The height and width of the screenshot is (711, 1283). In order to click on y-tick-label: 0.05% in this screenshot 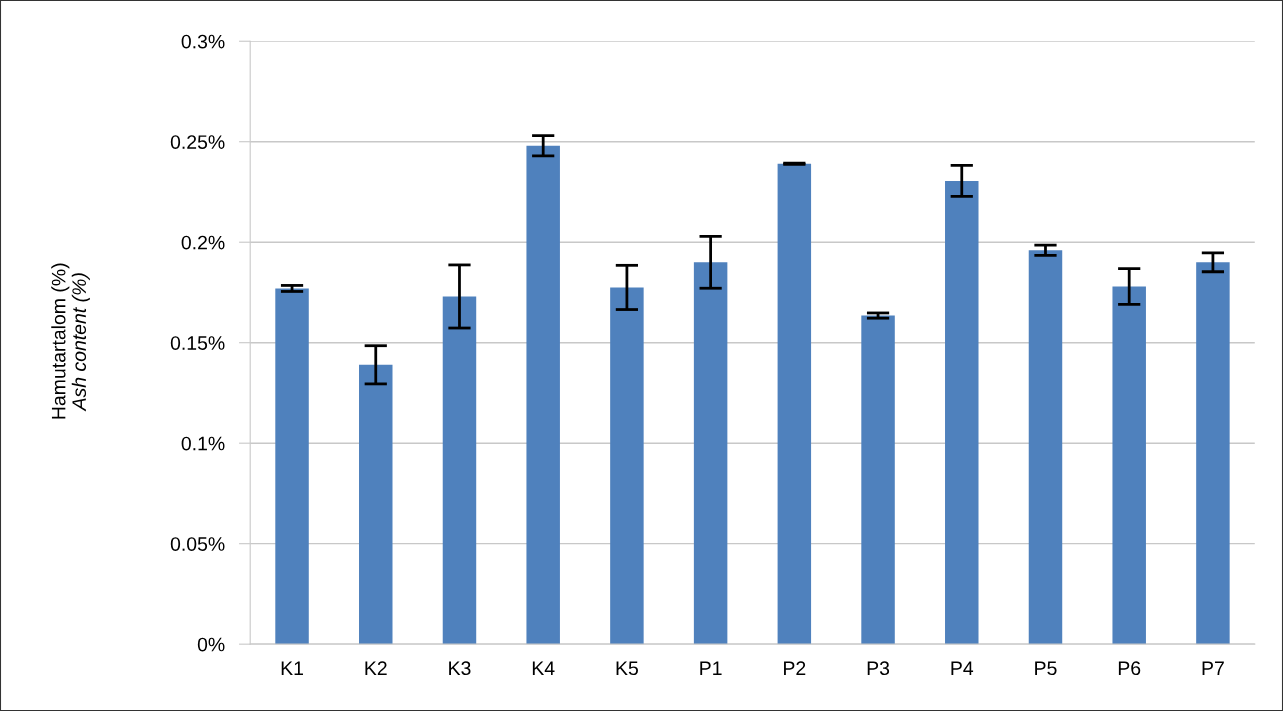, I will do `click(197, 544)`.